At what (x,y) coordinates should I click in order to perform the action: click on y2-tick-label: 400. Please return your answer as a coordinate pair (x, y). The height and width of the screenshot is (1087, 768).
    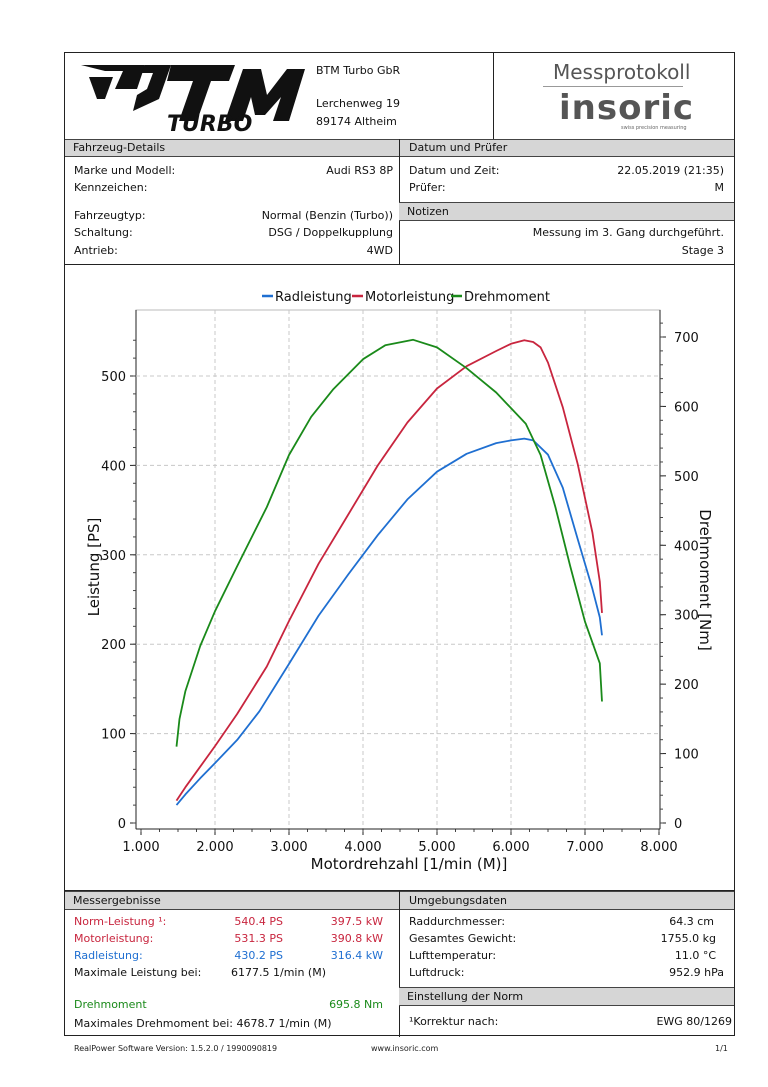
    Looking at the image, I should click on (686, 546).